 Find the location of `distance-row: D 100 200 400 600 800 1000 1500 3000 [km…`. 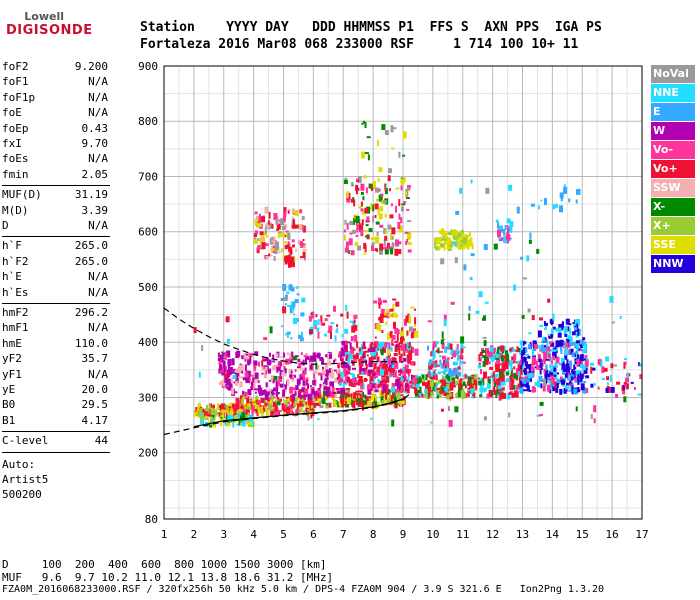

distance-row: D 100 200 400 600 800 1000 1500 3000 [km… is located at coordinates (164, 564).